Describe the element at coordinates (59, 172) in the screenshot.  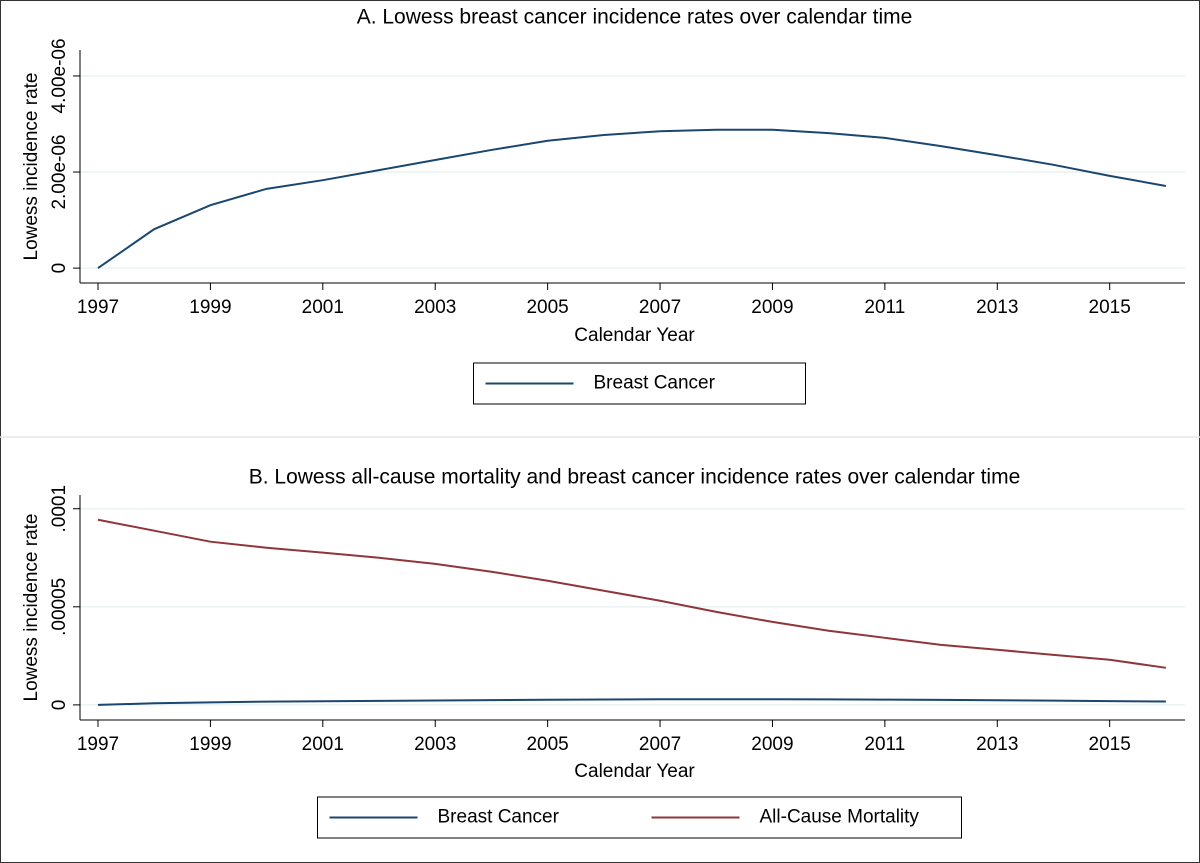
I see `y-tick-label: 2.00e-06` at that location.